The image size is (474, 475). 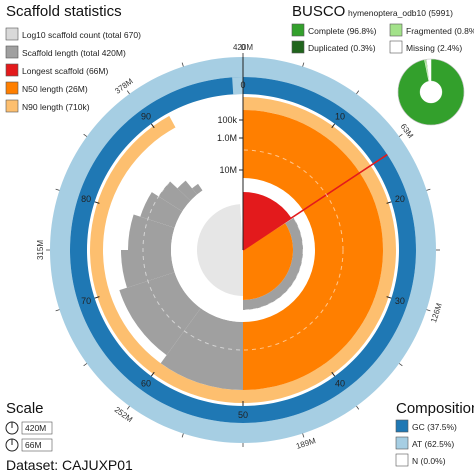 What do you see at coordinates (228, 170) in the screenshot?
I see `radial-label: 10M` at bounding box center [228, 170].